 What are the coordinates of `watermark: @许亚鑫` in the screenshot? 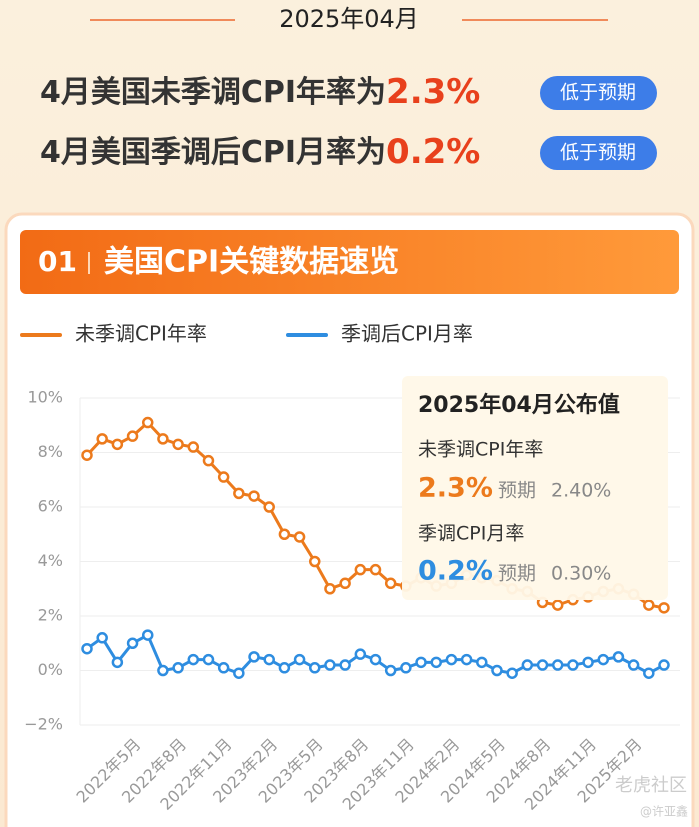 It's located at (664, 811).